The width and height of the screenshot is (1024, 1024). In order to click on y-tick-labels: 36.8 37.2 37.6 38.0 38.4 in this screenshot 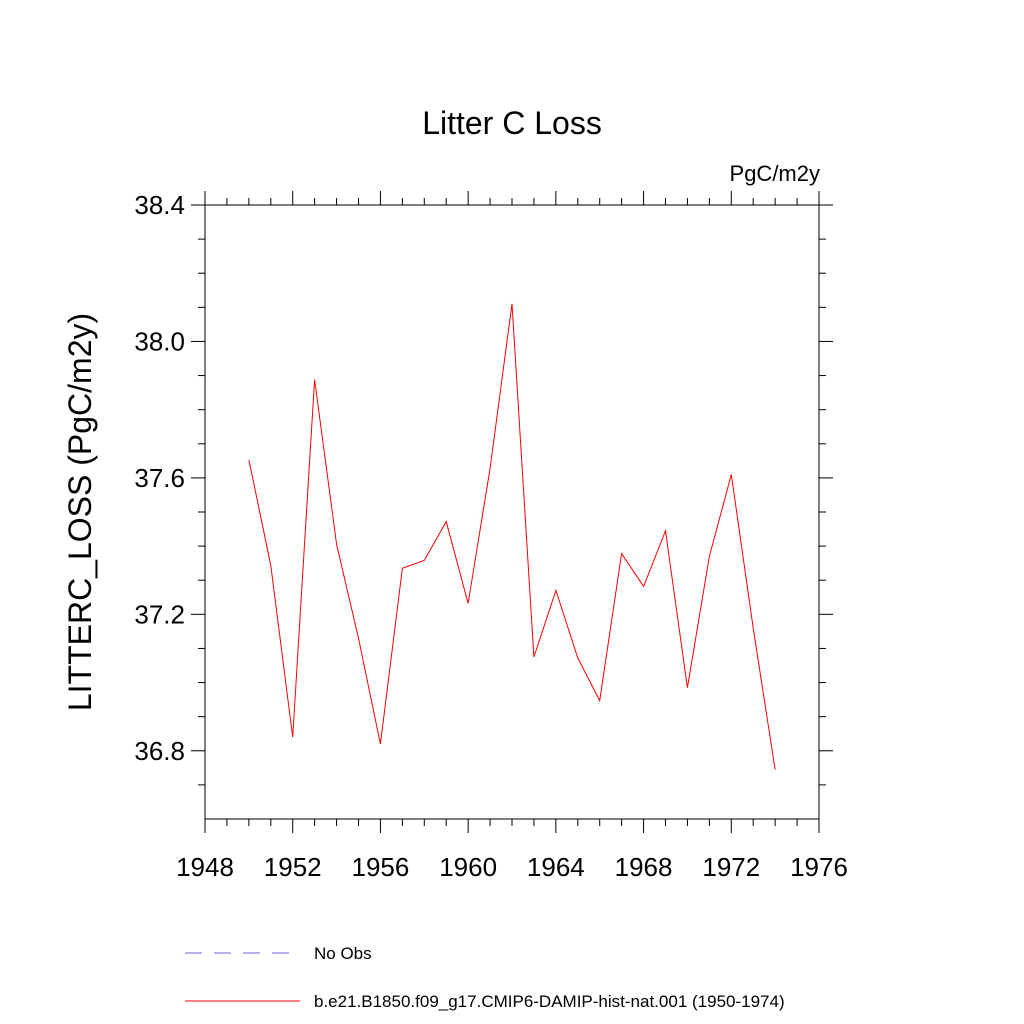, I will do `click(159, 478)`.